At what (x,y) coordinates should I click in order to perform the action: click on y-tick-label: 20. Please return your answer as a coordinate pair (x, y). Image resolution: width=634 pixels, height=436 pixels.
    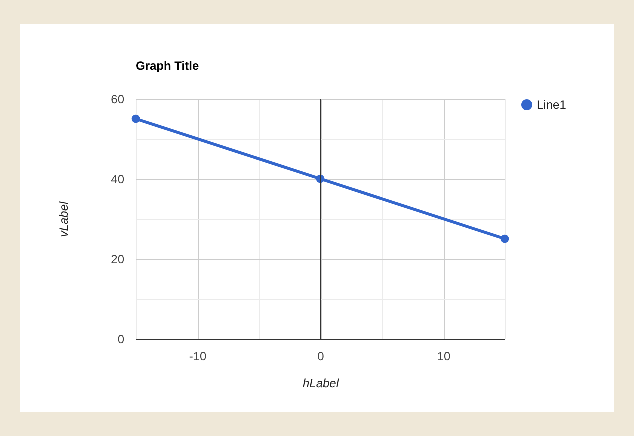
    Looking at the image, I should click on (118, 259).